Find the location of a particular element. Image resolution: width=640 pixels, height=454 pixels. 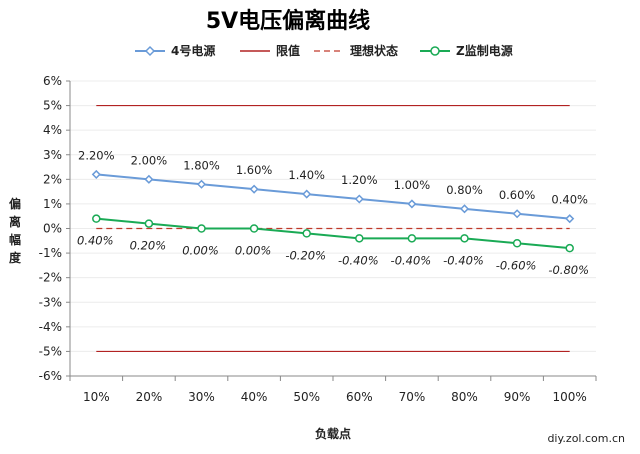

legend-item-limit: 限值 is located at coordinates (270, 50).